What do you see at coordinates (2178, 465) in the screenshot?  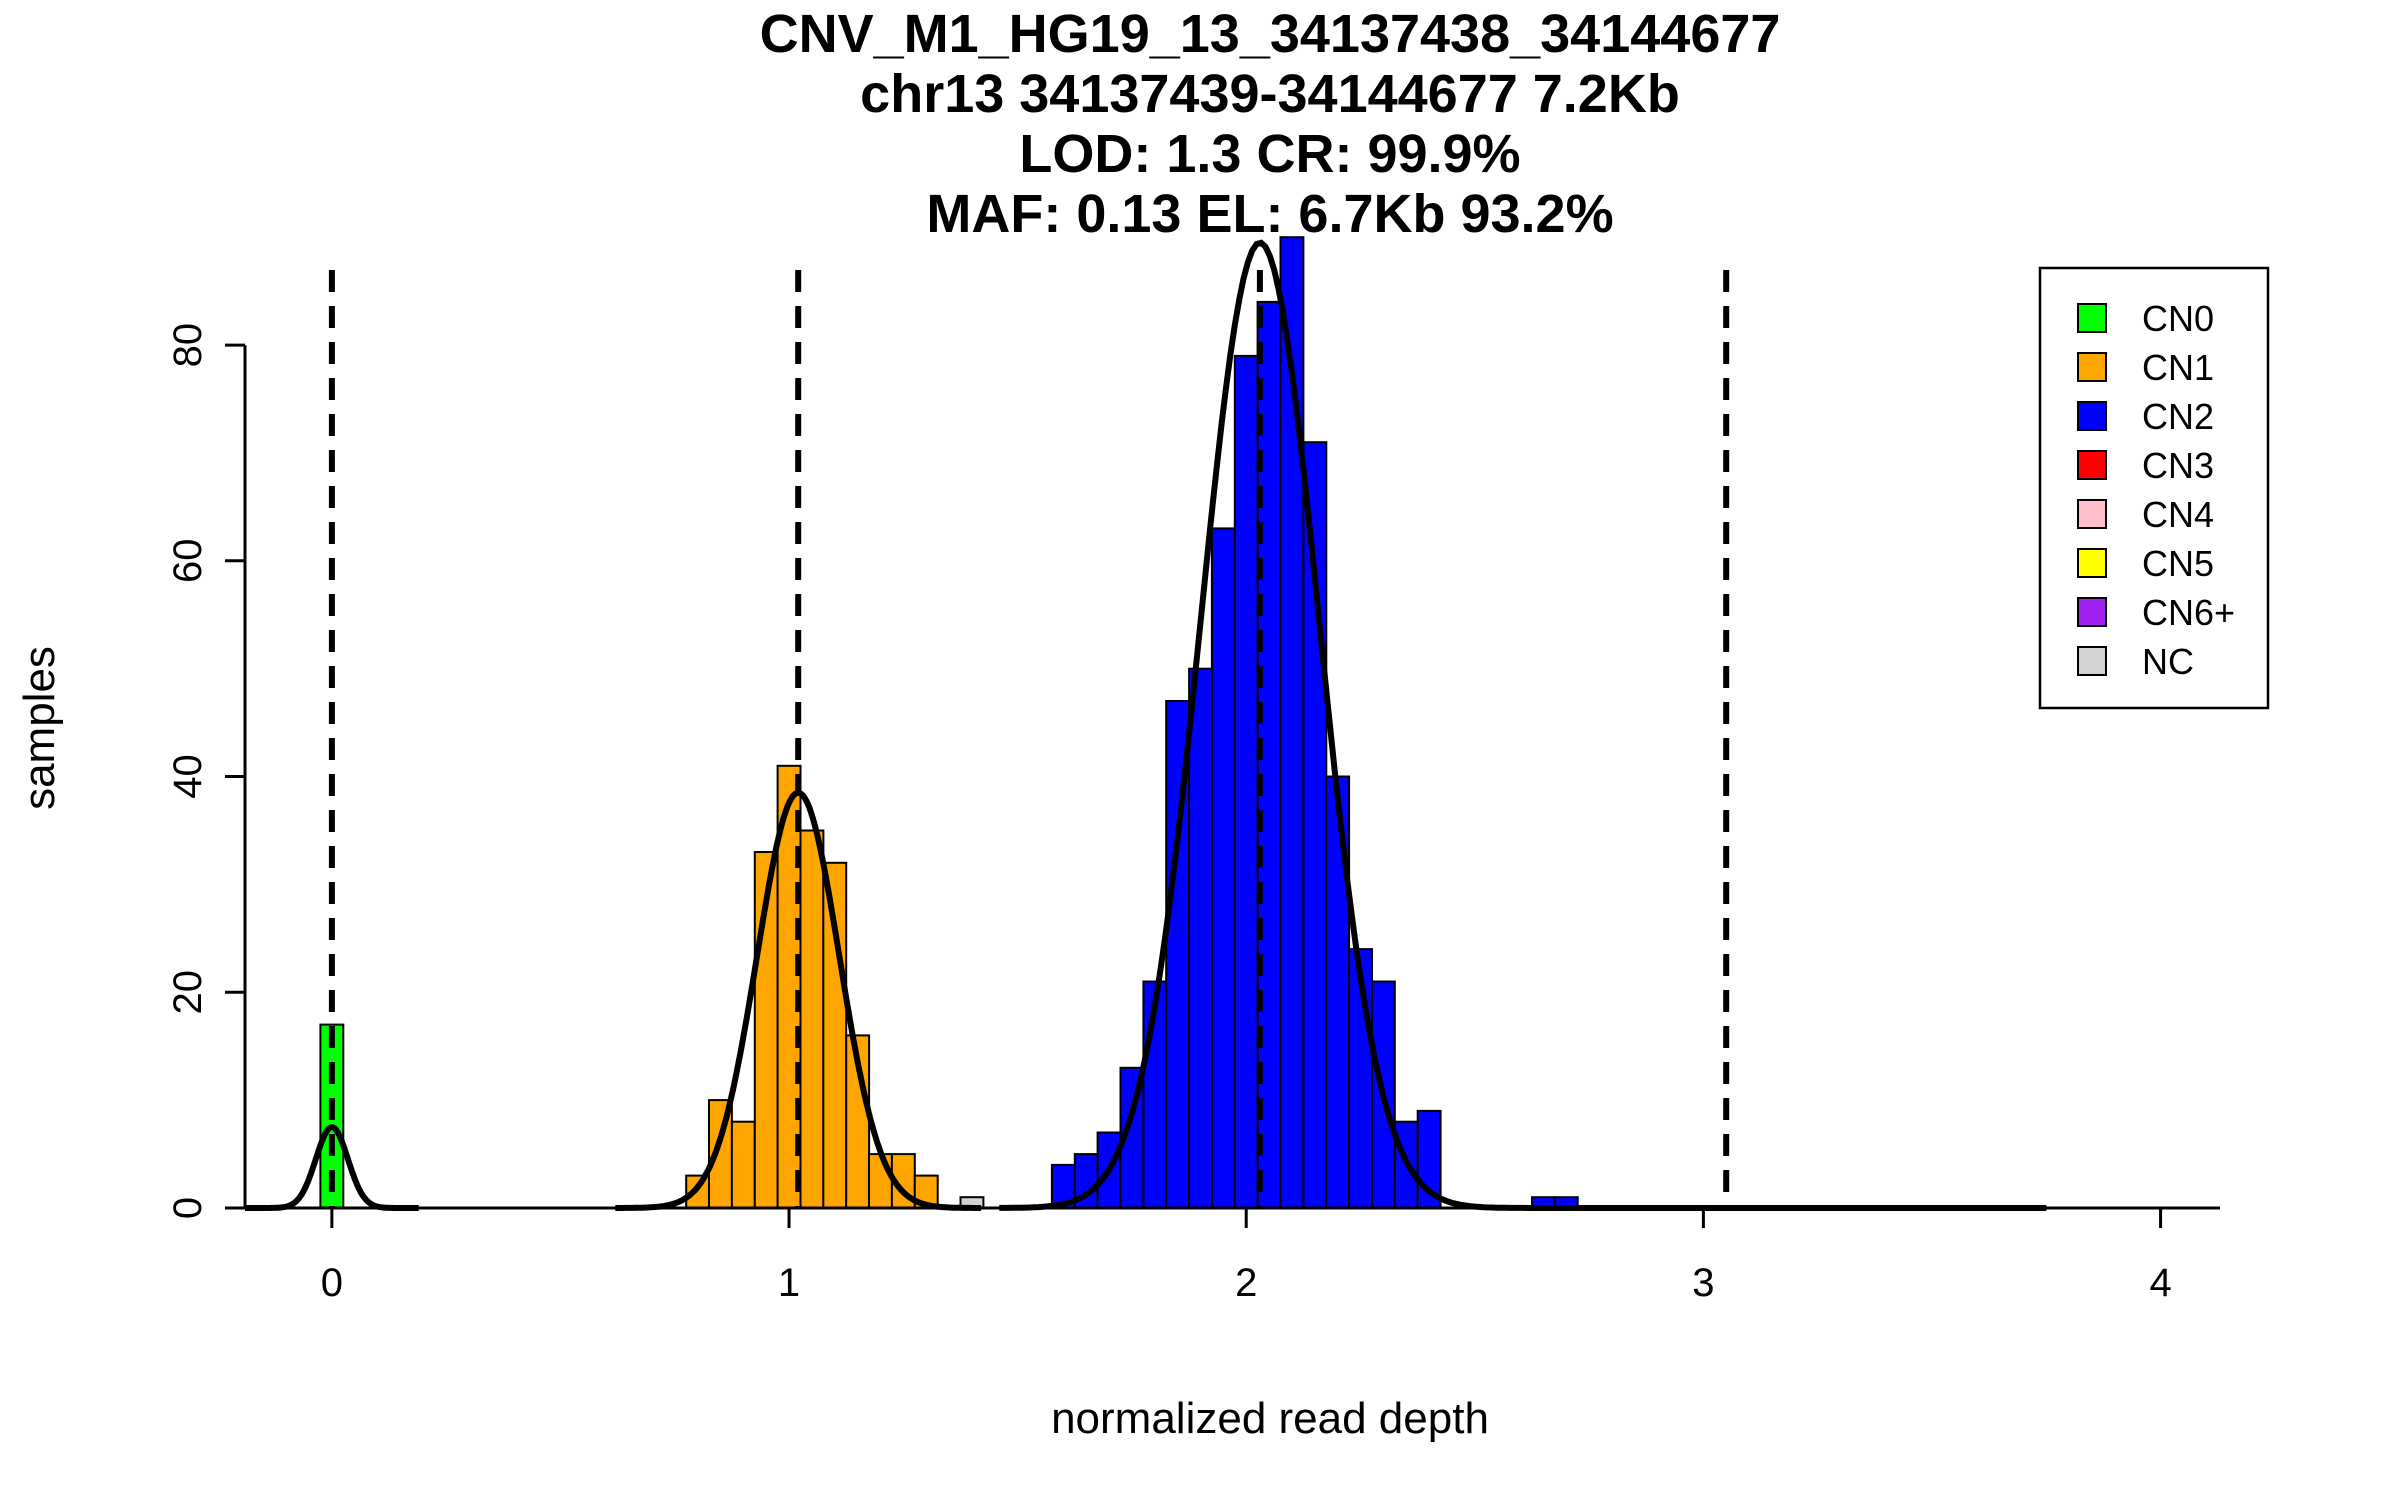 I see `legend-label-cn3: CN3` at bounding box center [2178, 465].